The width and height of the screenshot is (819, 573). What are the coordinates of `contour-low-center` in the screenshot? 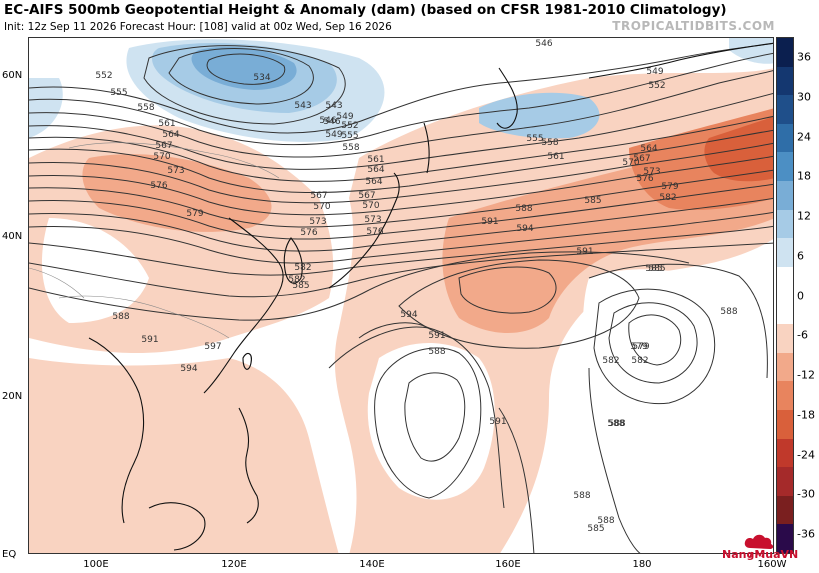 It's located at (246, 69).